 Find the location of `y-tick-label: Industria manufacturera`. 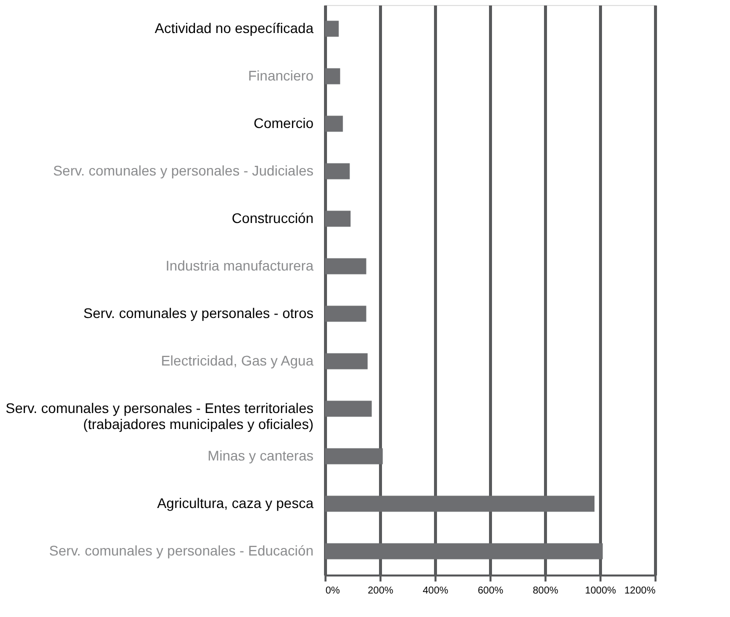

y-tick-label: Industria manufacturera is located at coordinates (240, 265).